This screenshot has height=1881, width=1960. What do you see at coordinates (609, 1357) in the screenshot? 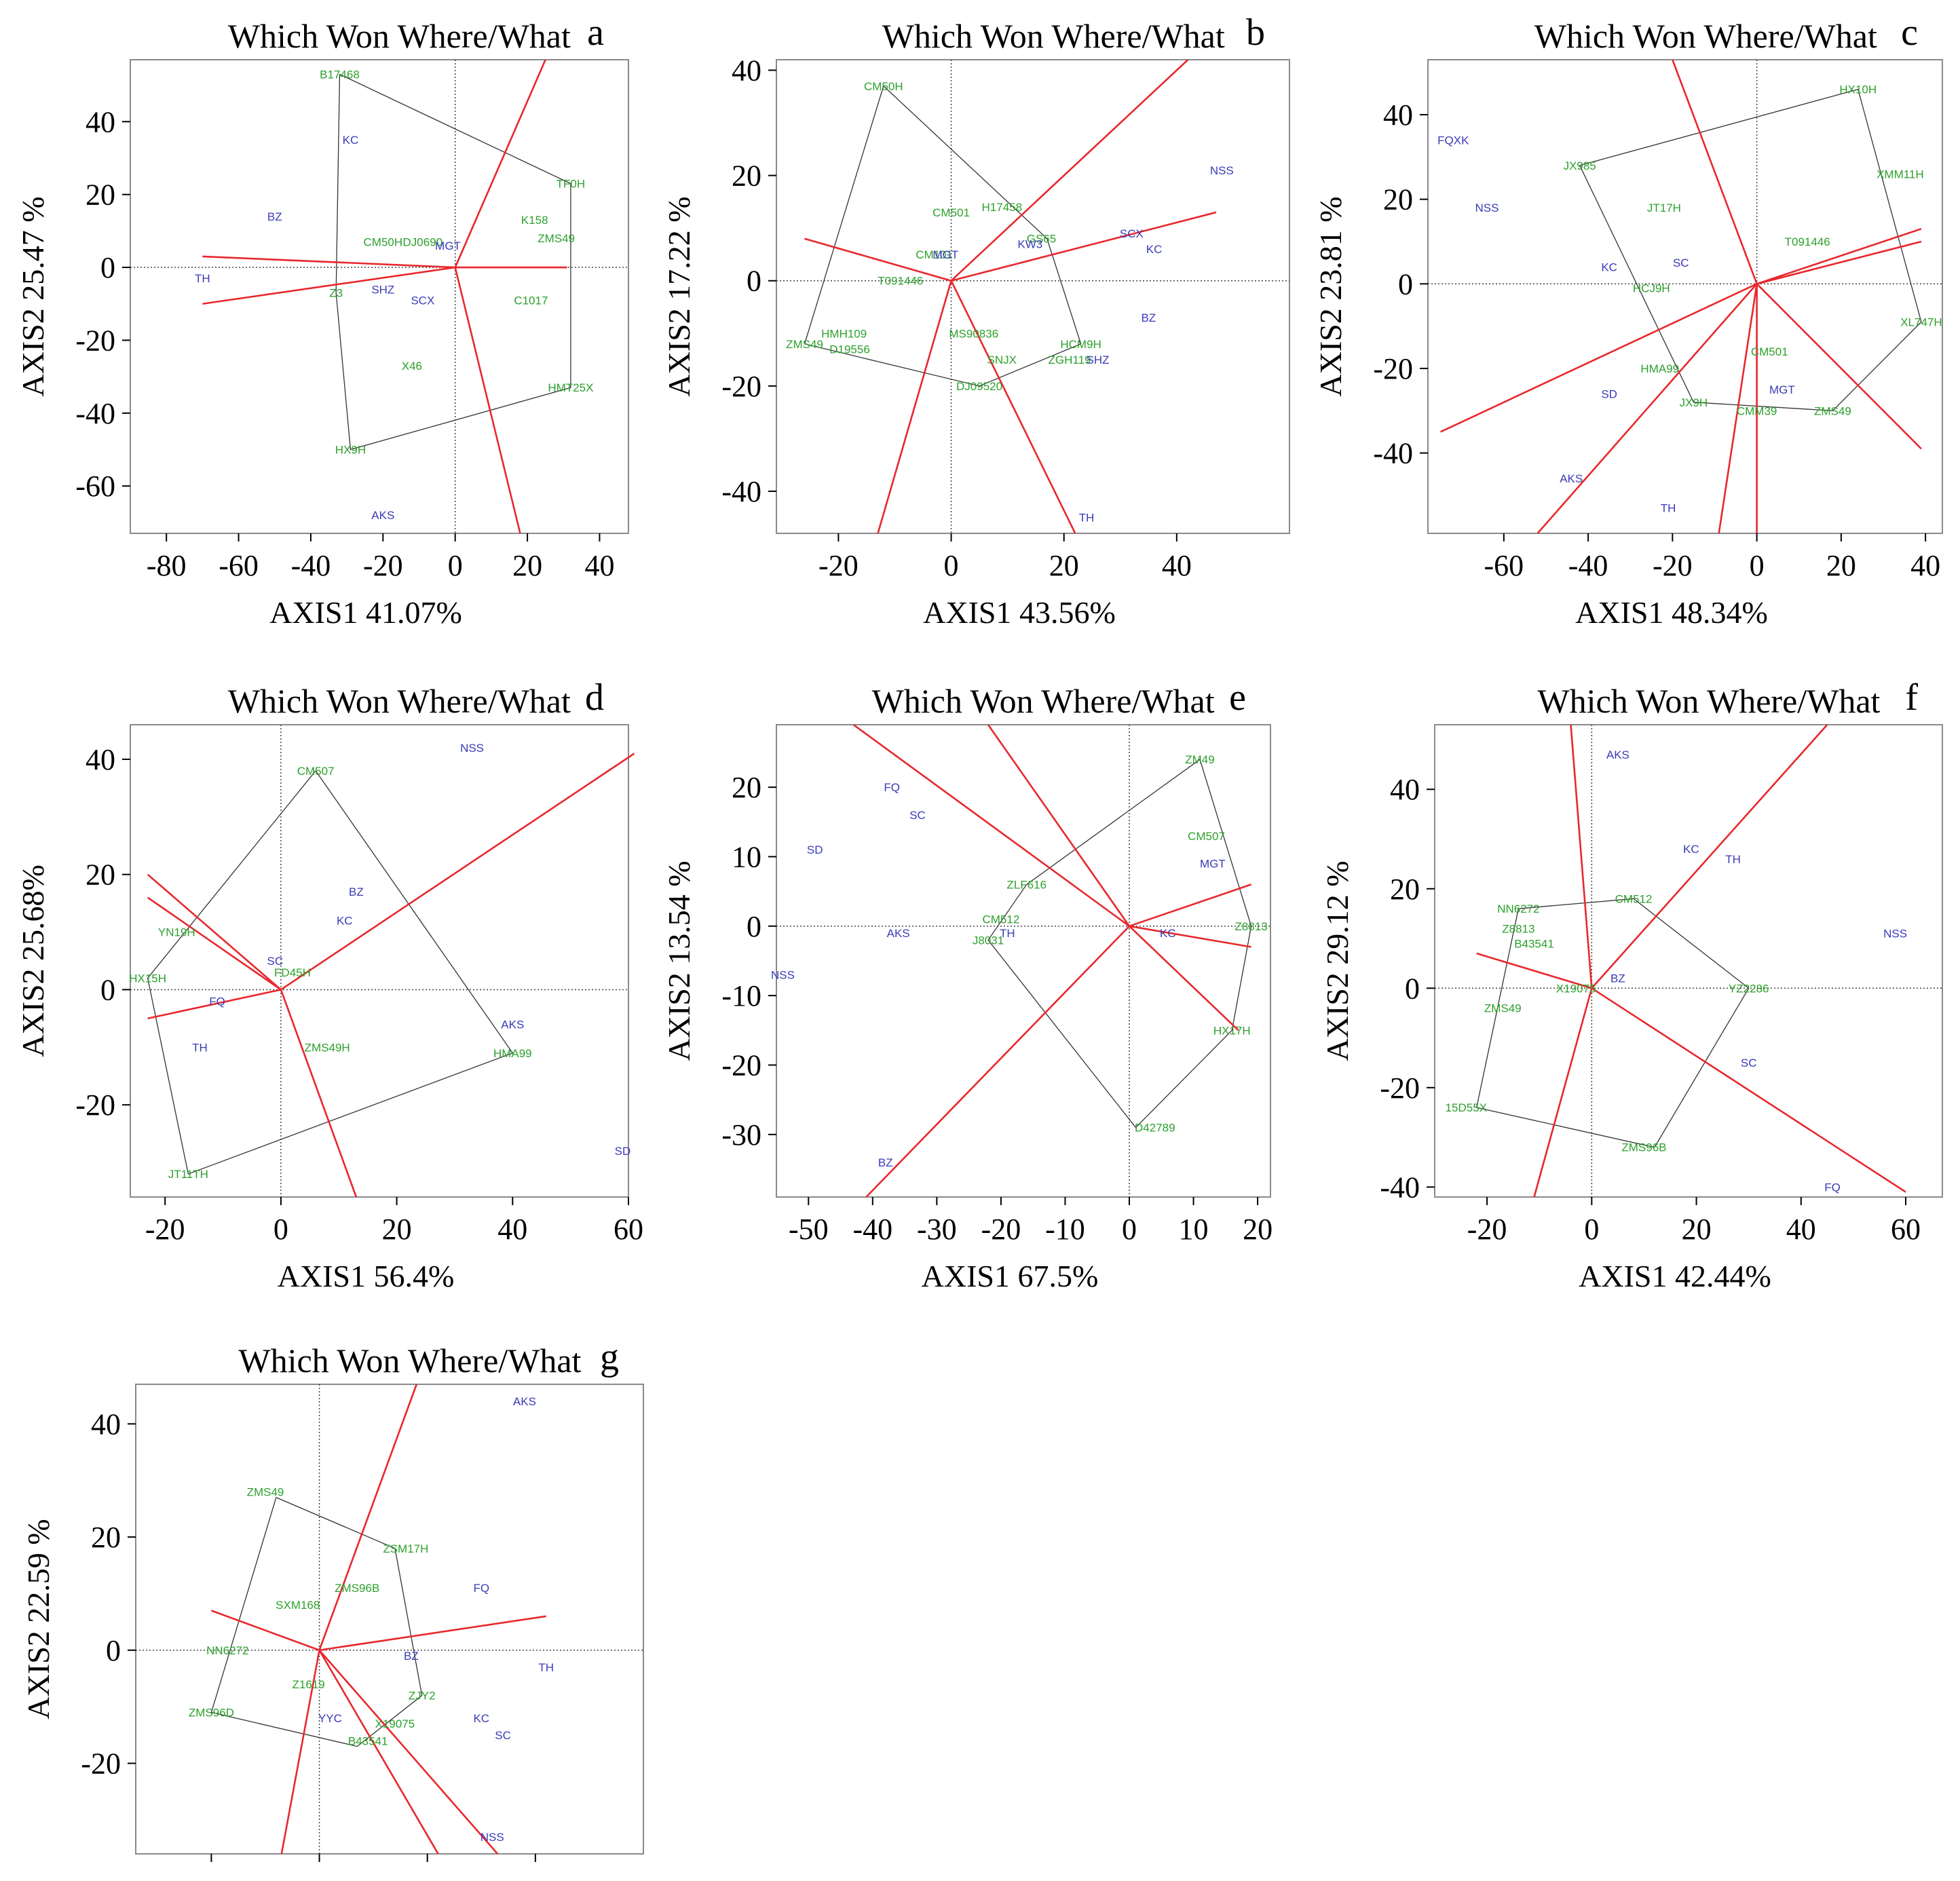
I see `panel-letter: g` at bounding box center [609, 1357].